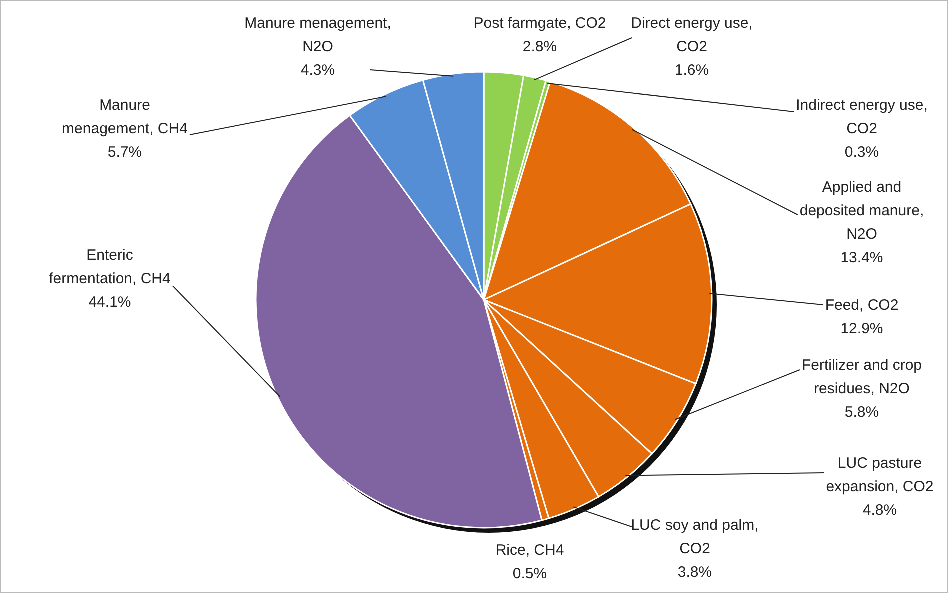 This screenshot has height=593, width=948. I want to click on data-label: 13.4%, so click(862, 258).